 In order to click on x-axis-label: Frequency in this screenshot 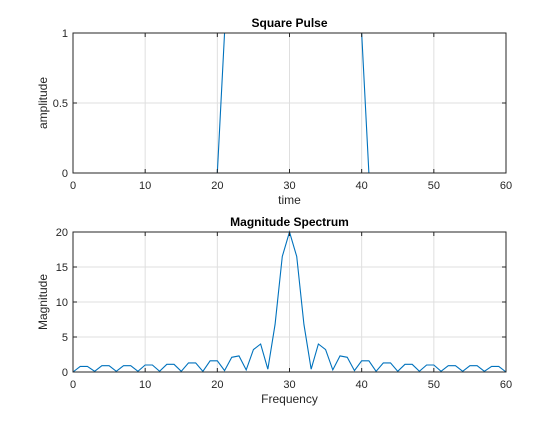, I will do `click(289, 399)`.